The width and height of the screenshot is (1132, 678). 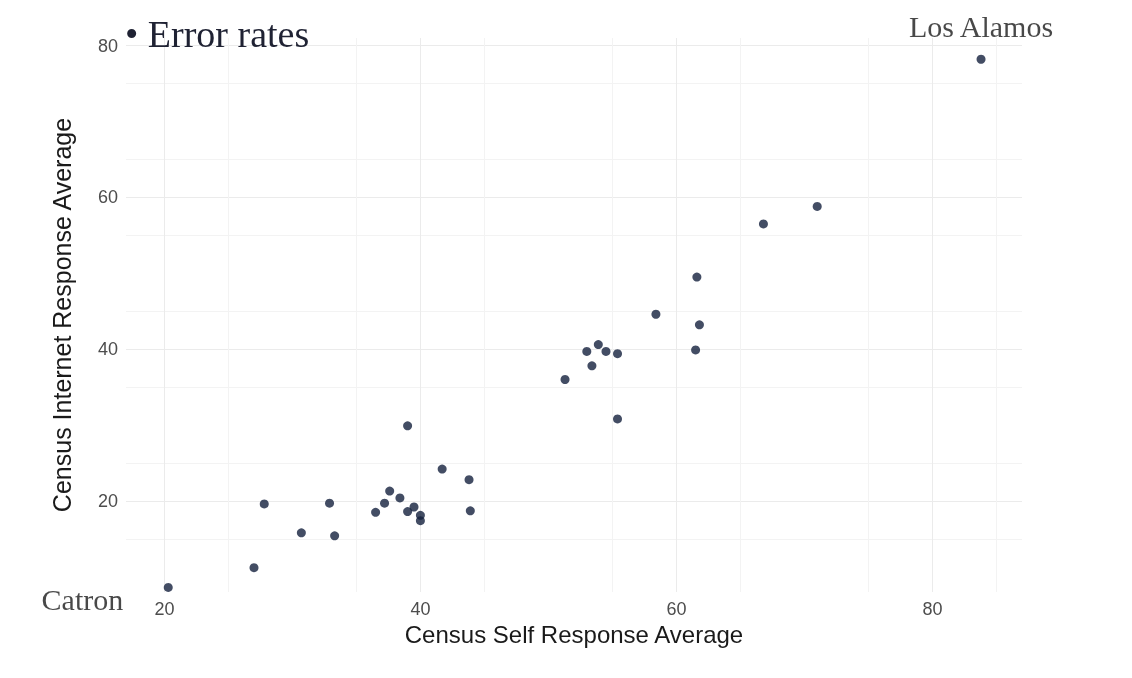 I want to click on y-tick-label: 20, so click(x=107, y=500).